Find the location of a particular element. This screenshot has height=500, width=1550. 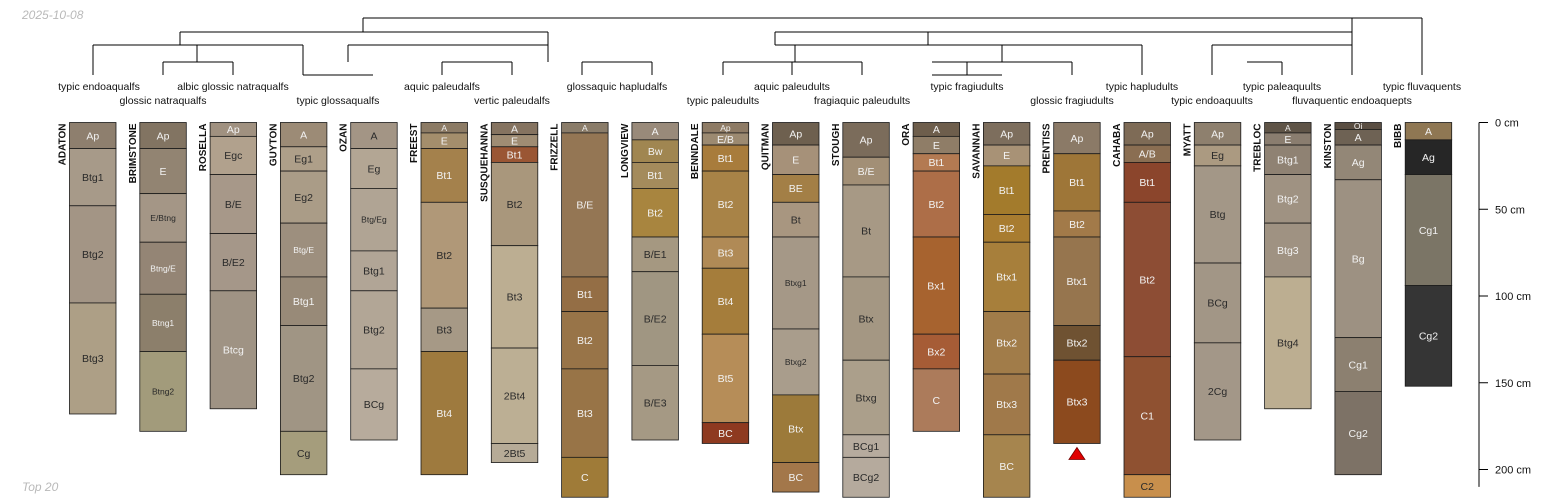

horizon-e-btng is located at coordinates (163, 218).